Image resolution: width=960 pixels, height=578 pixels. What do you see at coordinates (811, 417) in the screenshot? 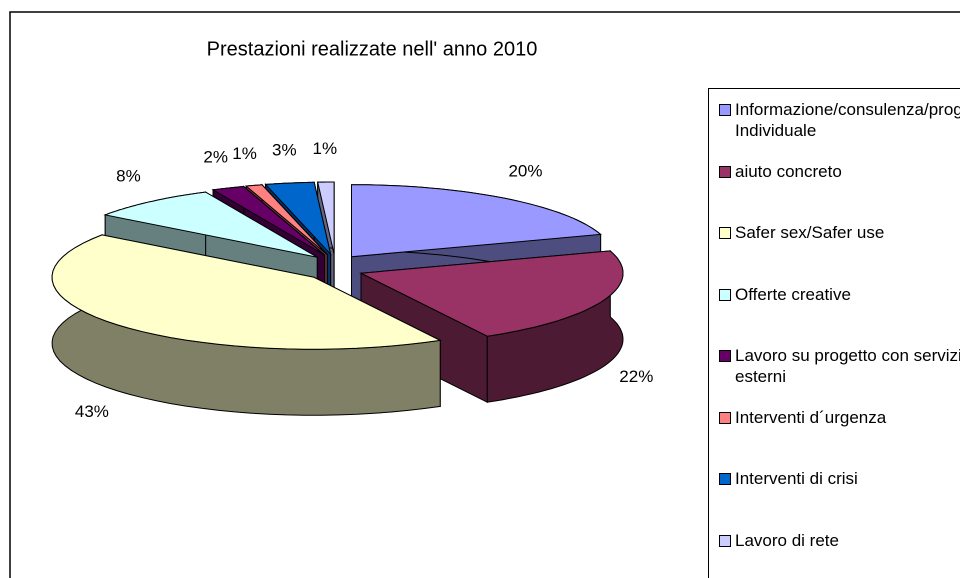
I see `legend-label: Interventi d´urgenza` at bounding box center [811, 417].